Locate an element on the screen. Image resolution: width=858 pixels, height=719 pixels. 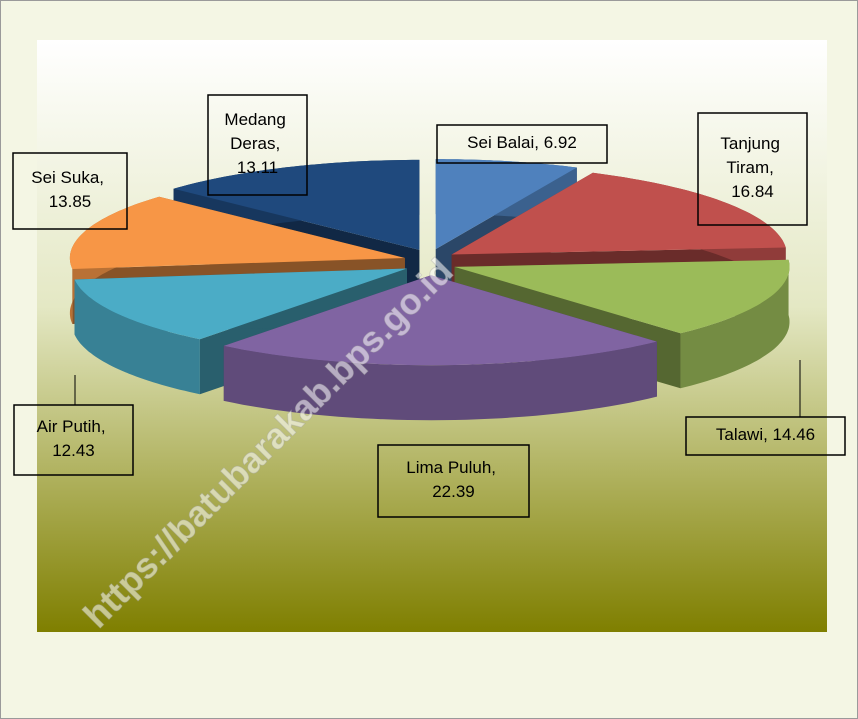
label-line: 12.43 is located at coordinates (73, 450).